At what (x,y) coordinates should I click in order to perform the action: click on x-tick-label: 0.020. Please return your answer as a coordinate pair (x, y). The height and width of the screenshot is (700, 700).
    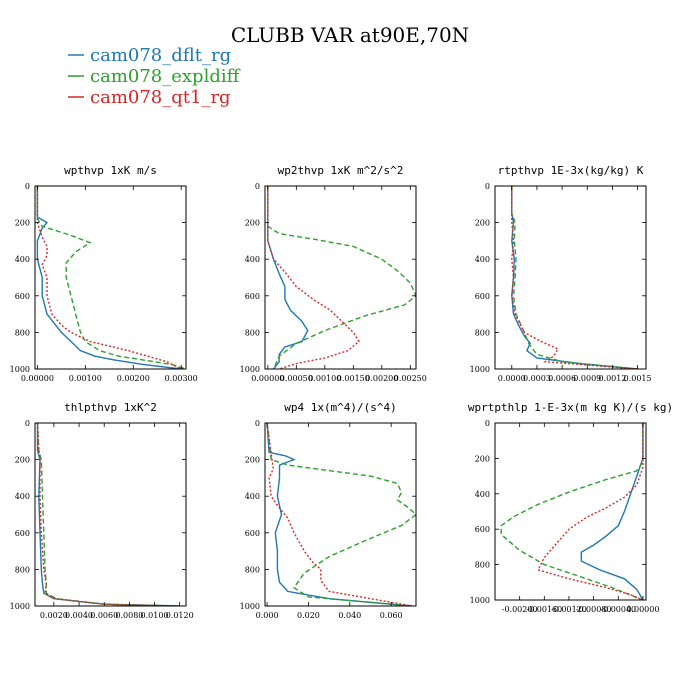
    Looking at the image, I should click on (308, 615).